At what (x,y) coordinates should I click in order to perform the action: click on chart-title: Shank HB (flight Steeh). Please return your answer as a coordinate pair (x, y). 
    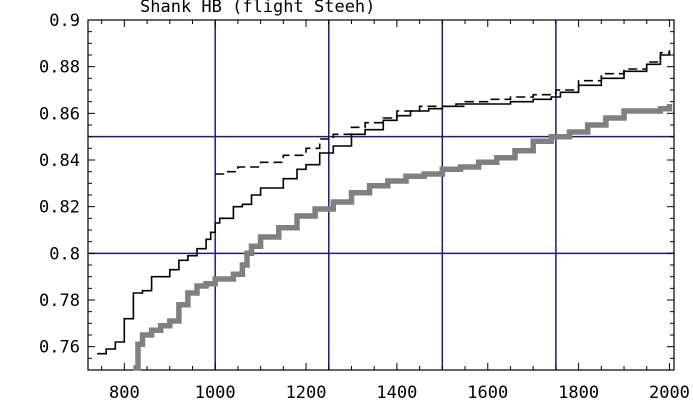
    Looking at the image, I should click on (257, 8).